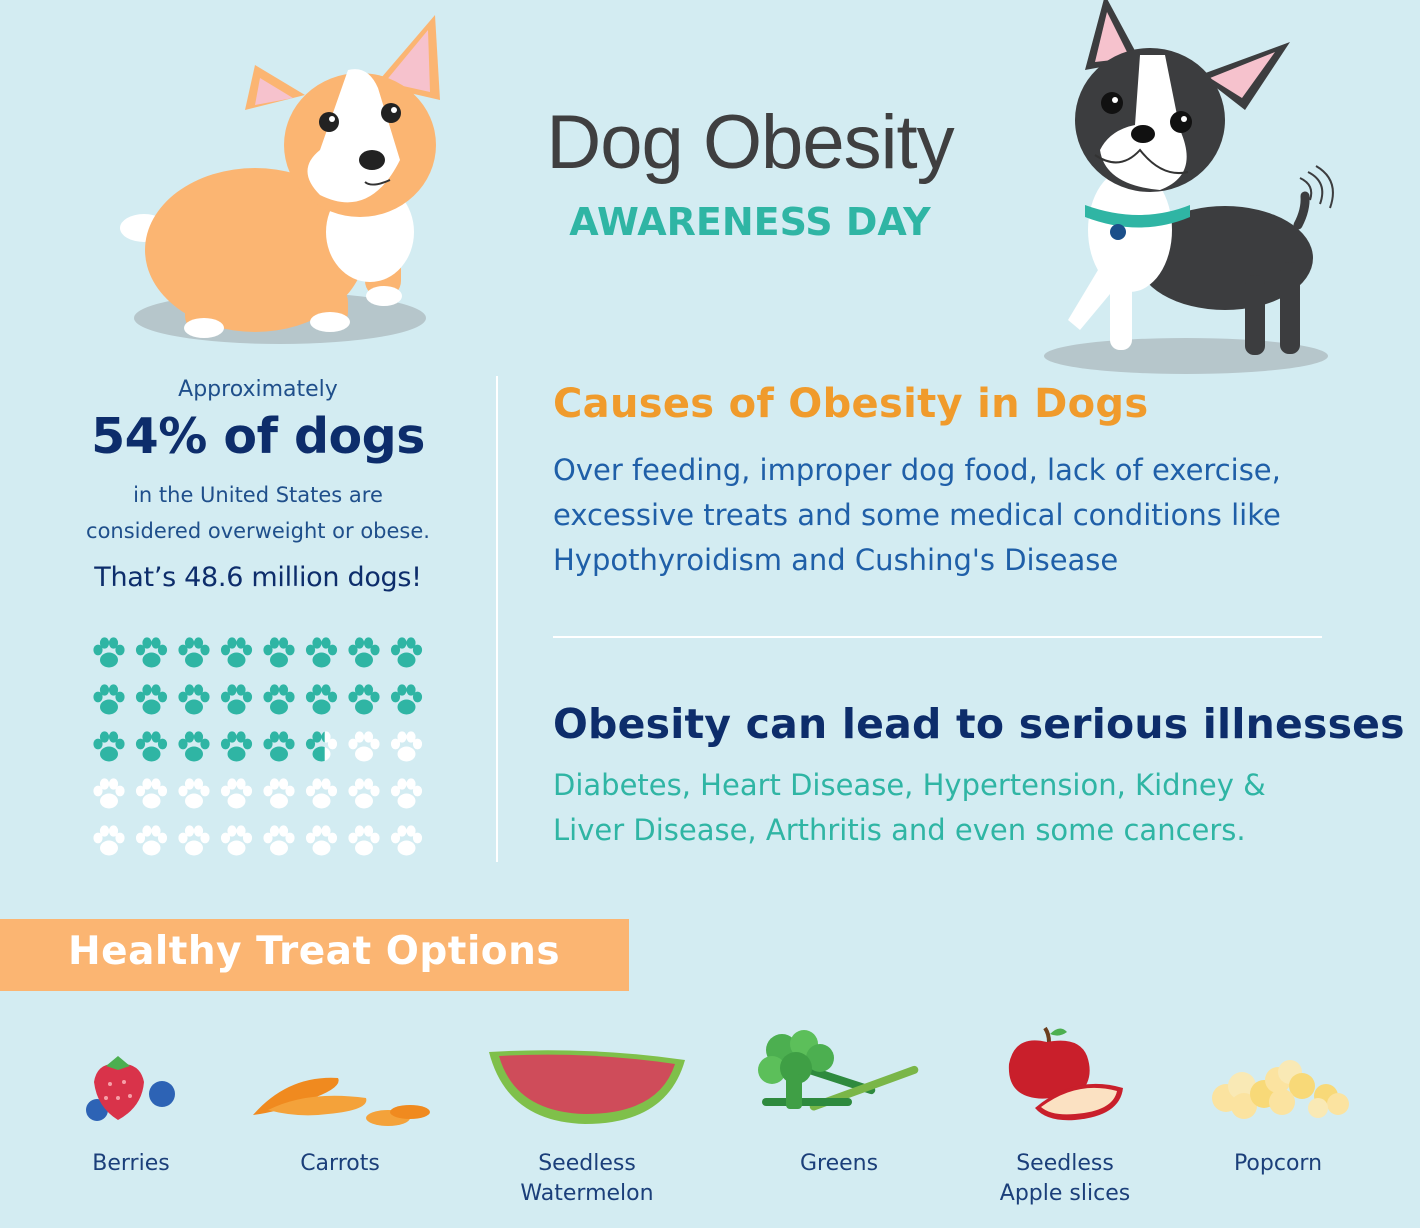 The height and width of the screenshot is (1228, 1420). Describe the element at coordinates (314, 951) in the screenshot. I see `treats-title: Healthy Treat Options` at that location.